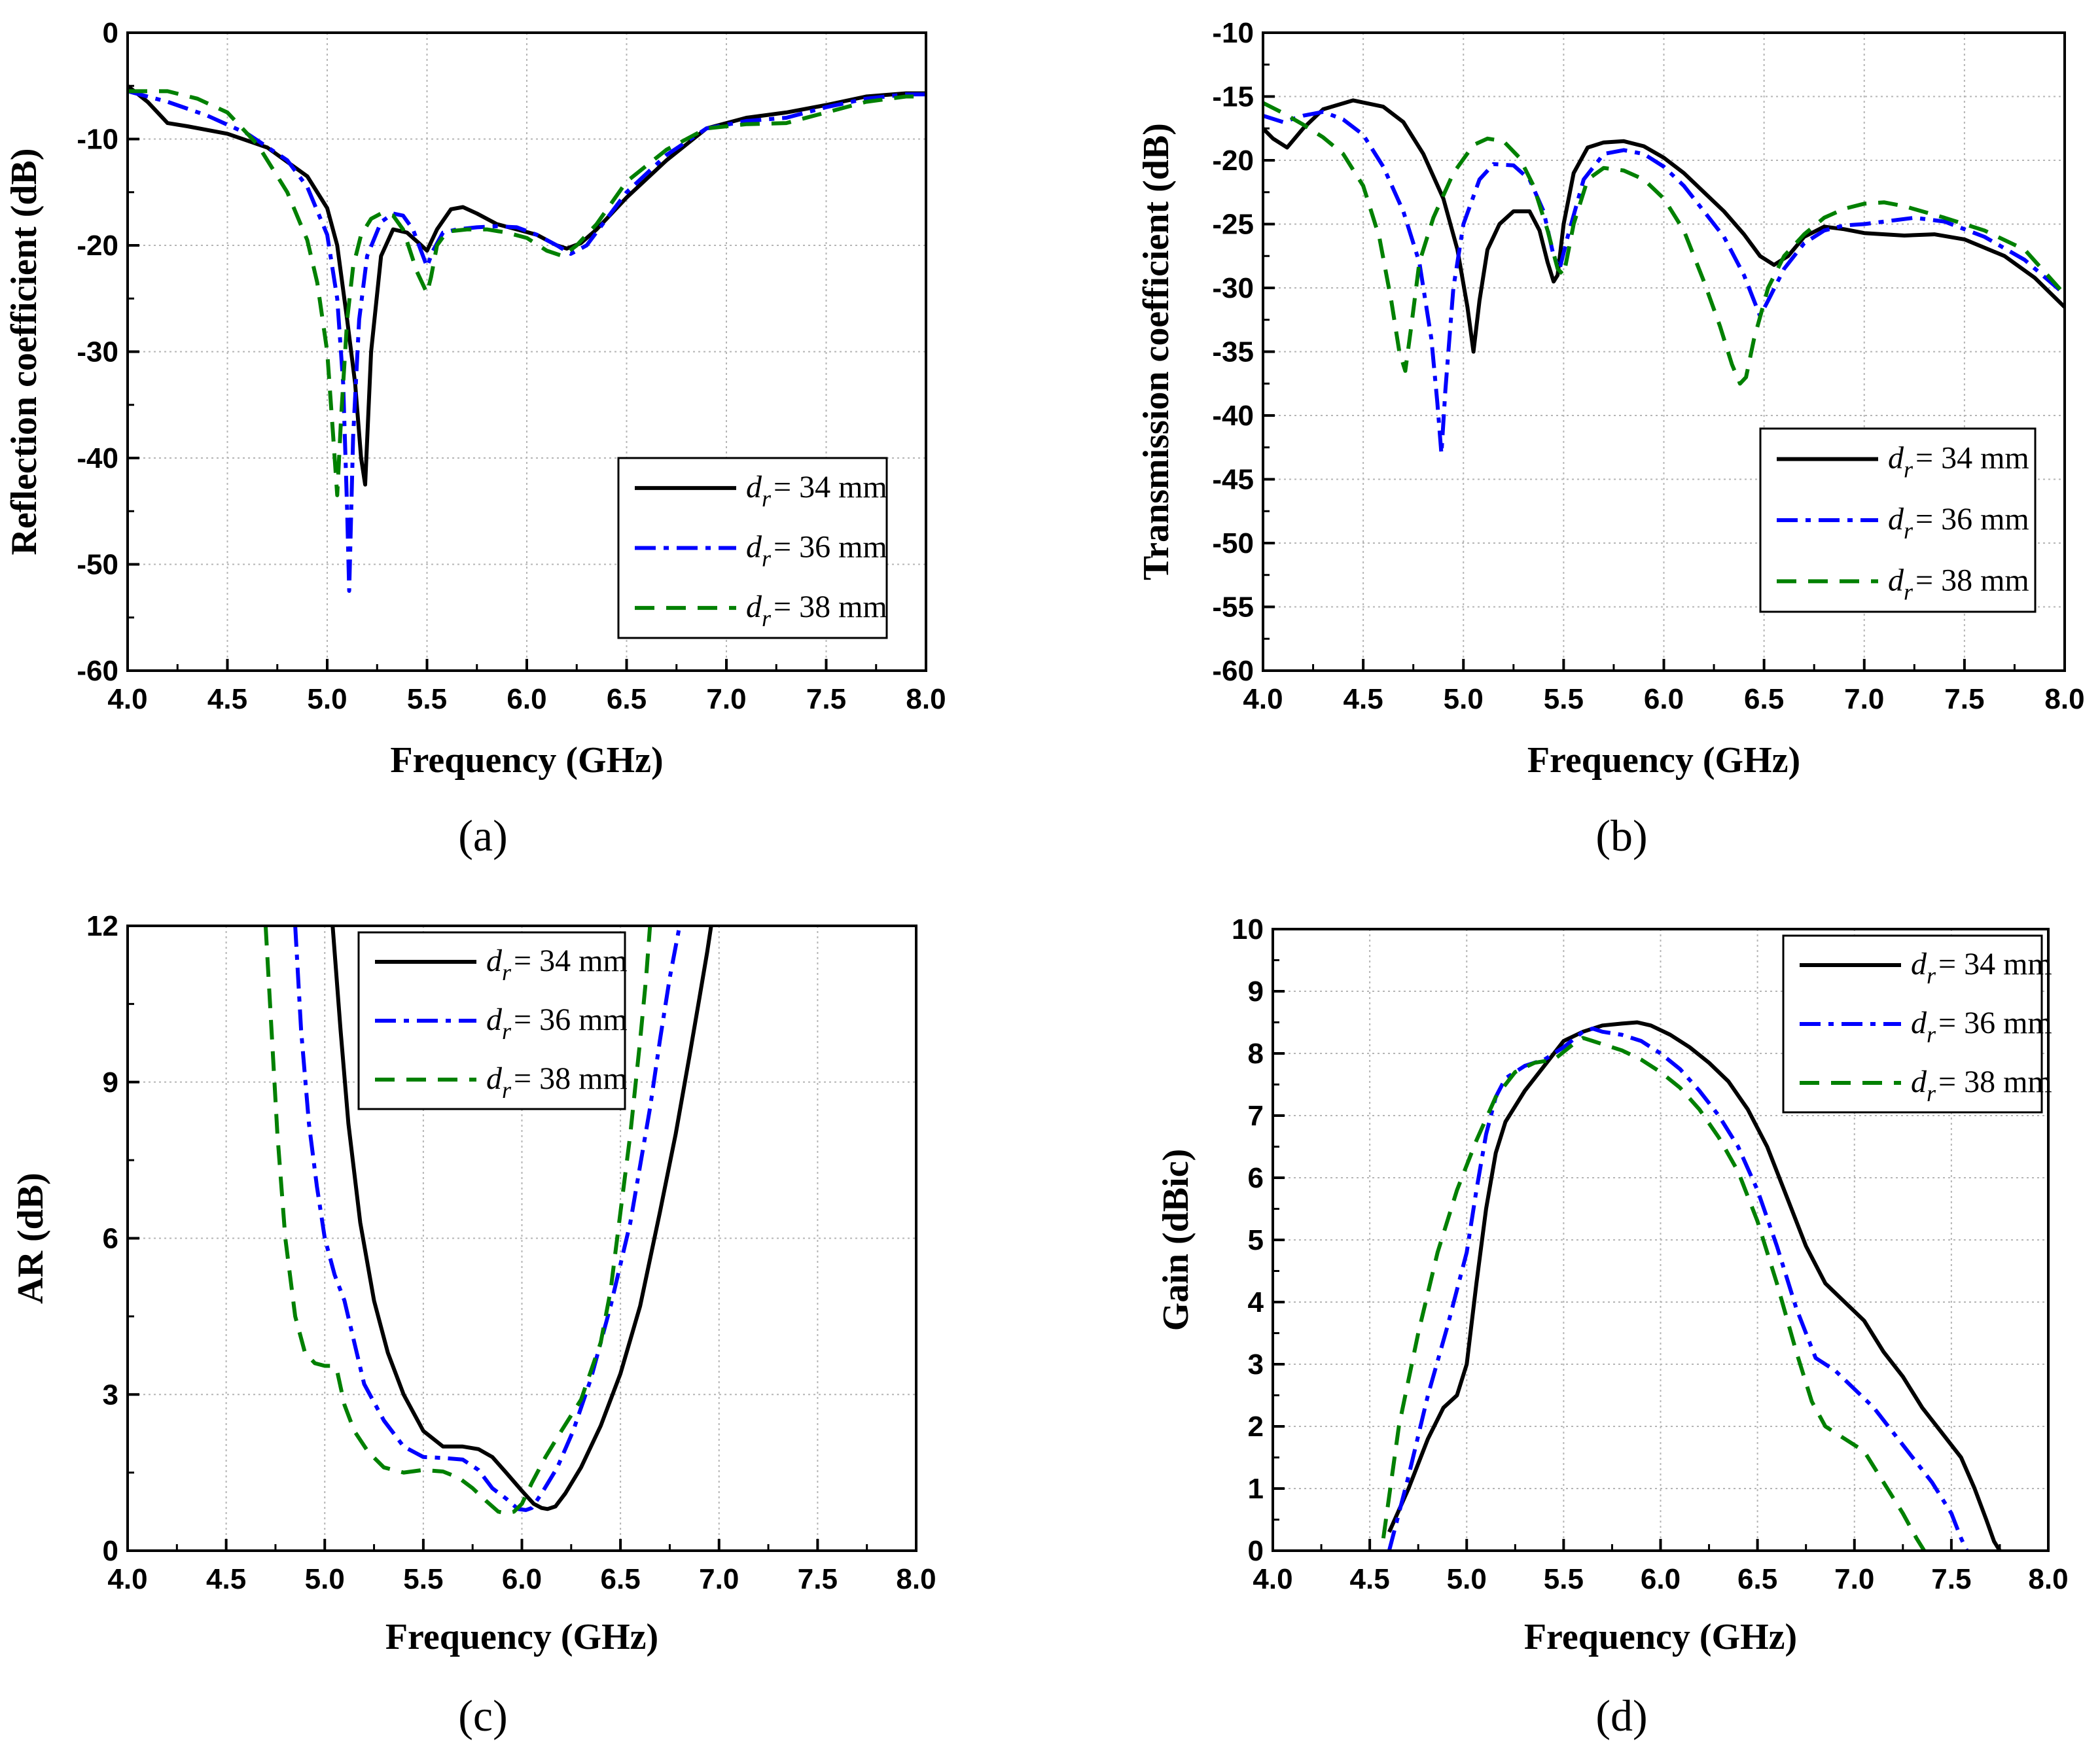 The image size is (2100, 1764). Describe the element at coordinates (1621, 1715) in the screenshot. I see `panel-label: (d)` at that location.